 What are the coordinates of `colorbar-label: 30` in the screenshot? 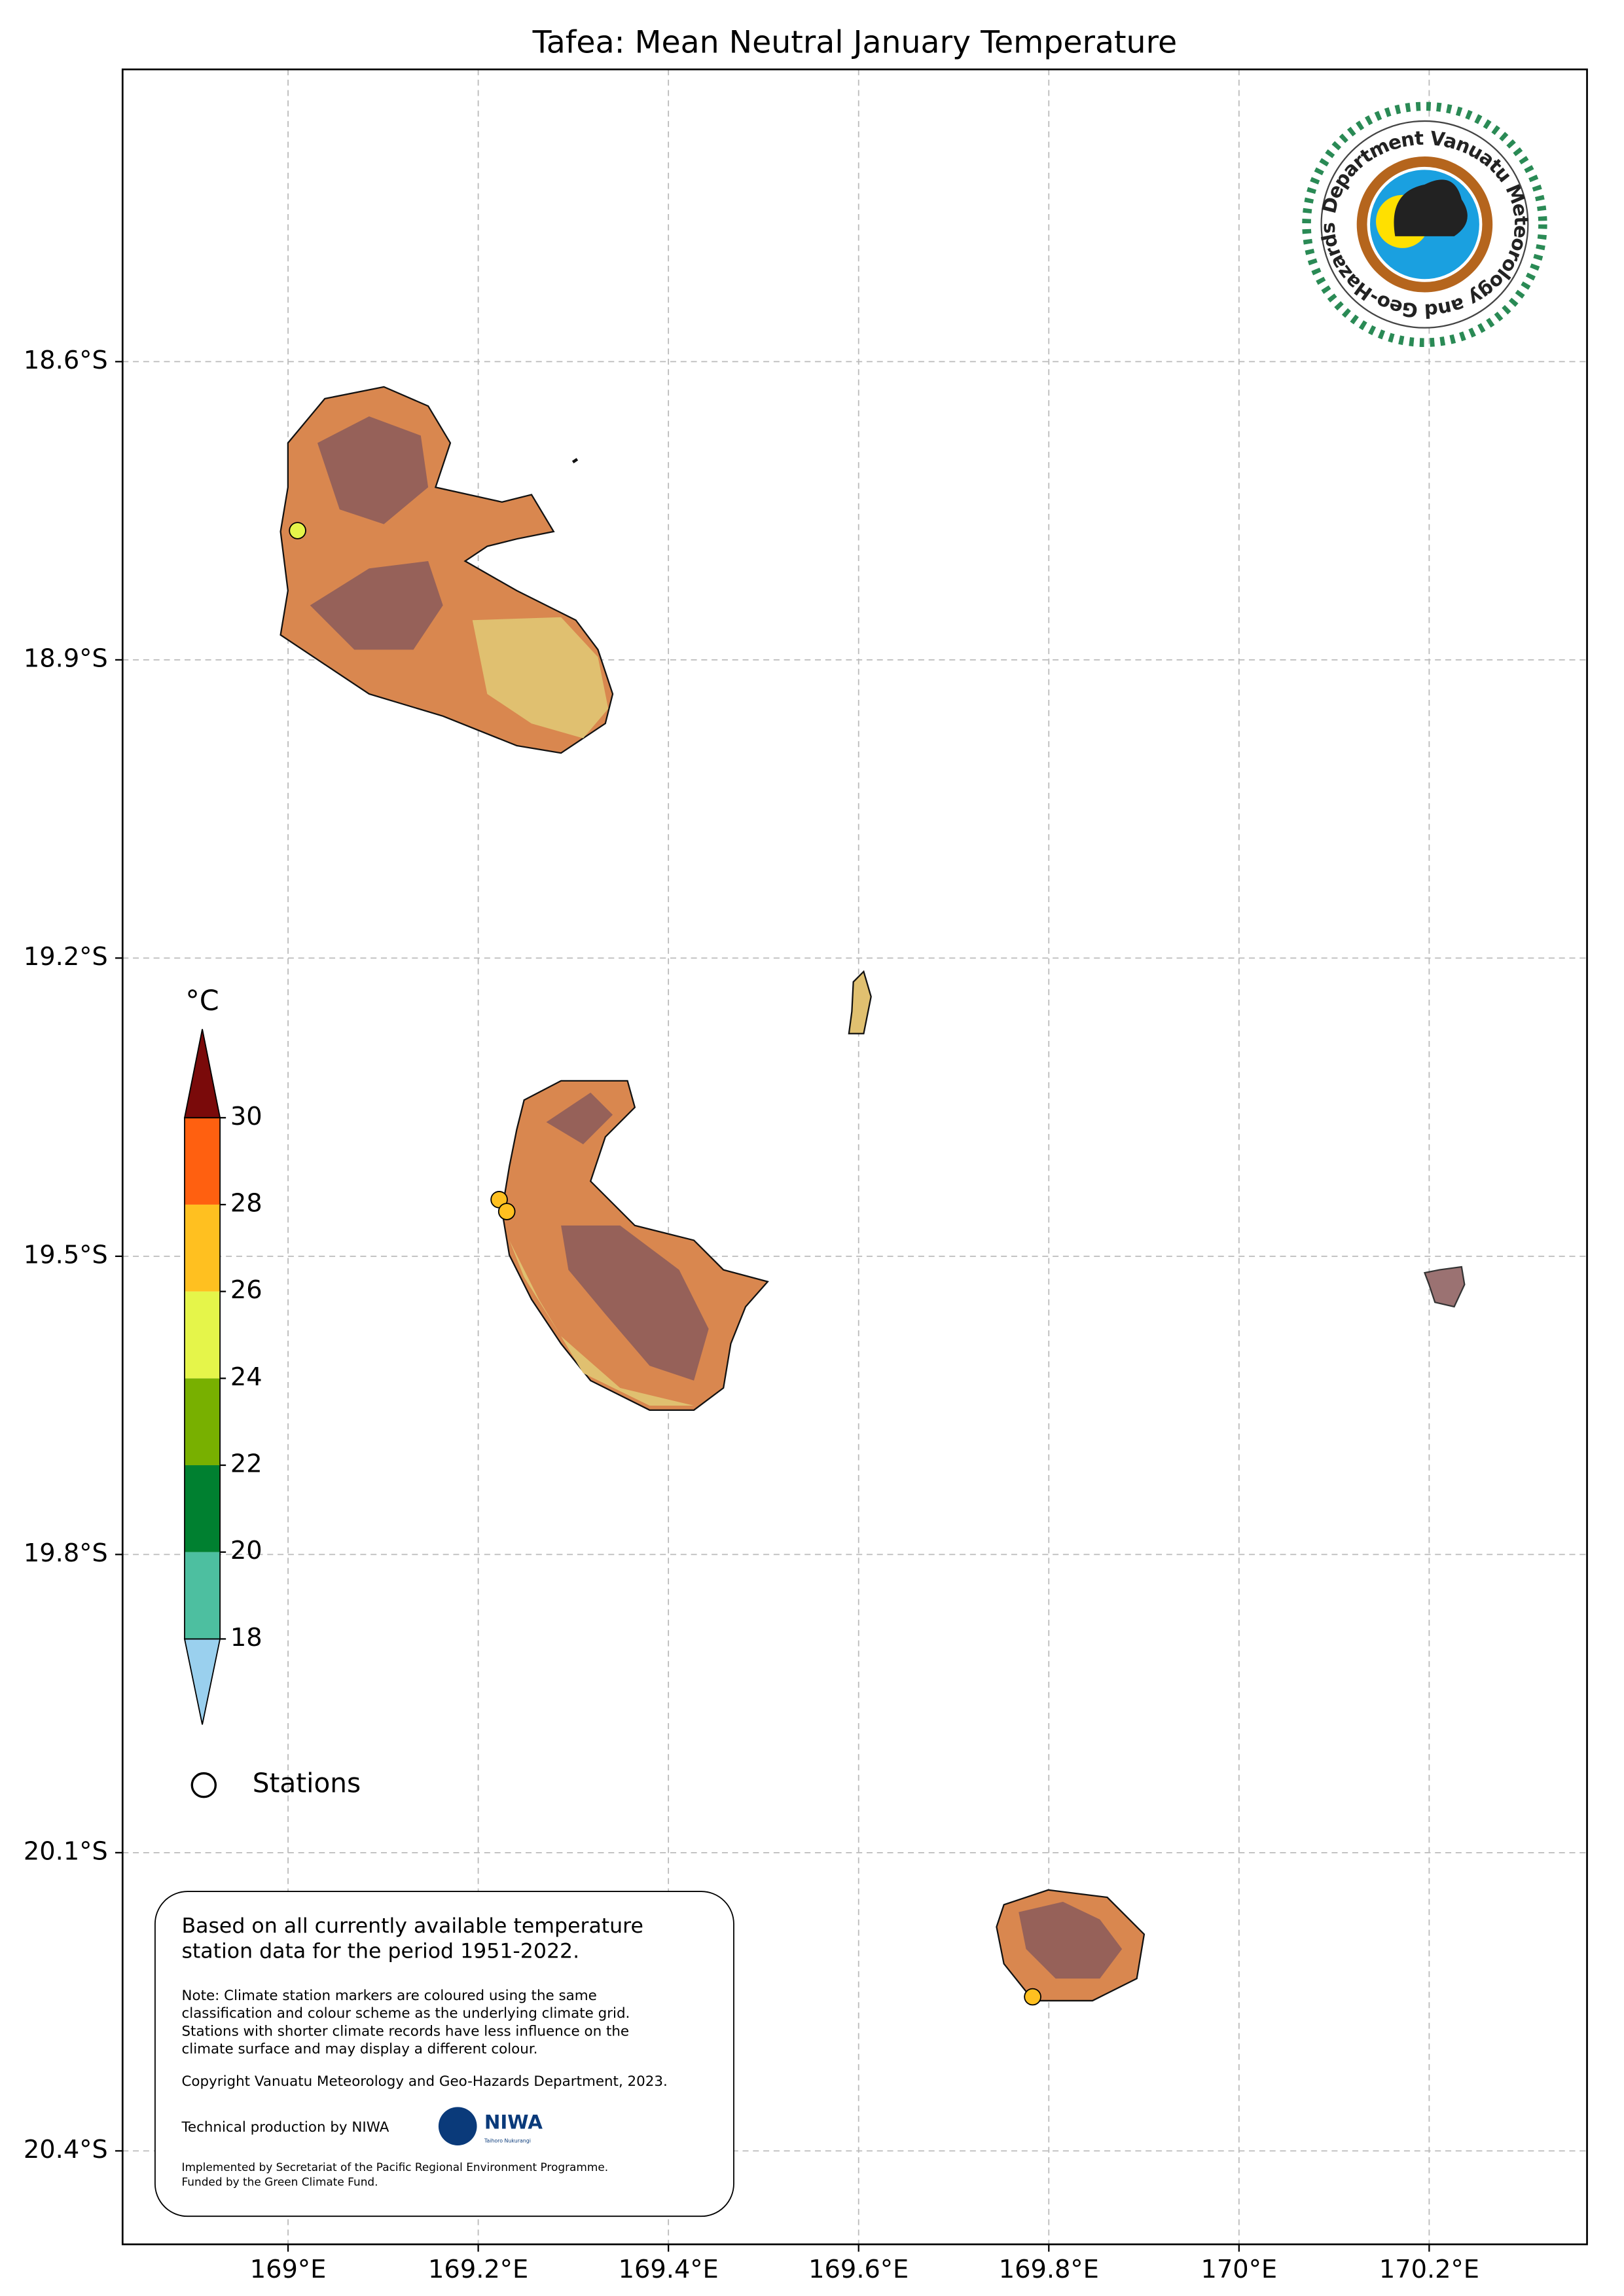 It's located at (246, 1116).